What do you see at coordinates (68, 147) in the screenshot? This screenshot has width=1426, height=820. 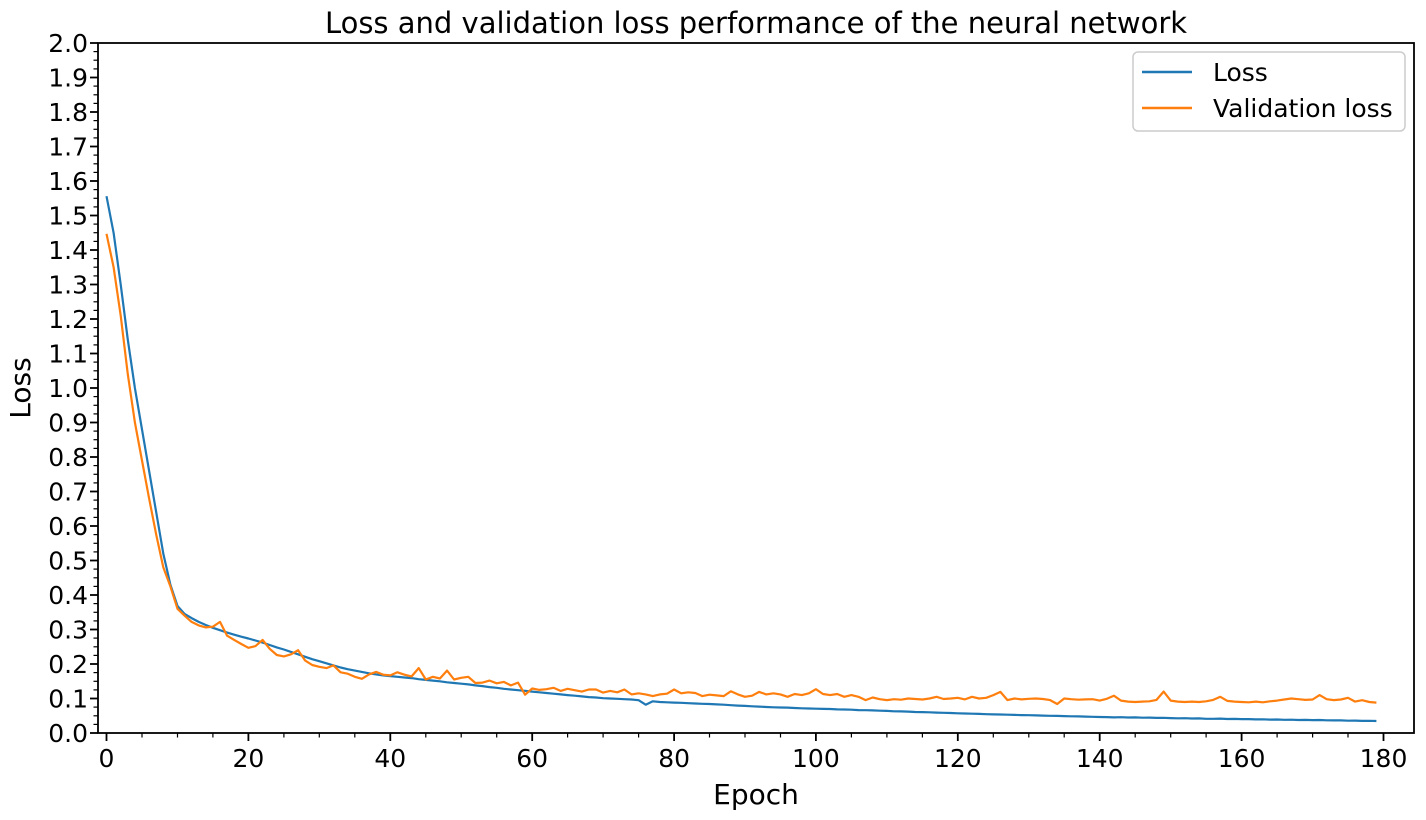 I see `y-tick-label: 1.7` at bounding box center [68, 147].